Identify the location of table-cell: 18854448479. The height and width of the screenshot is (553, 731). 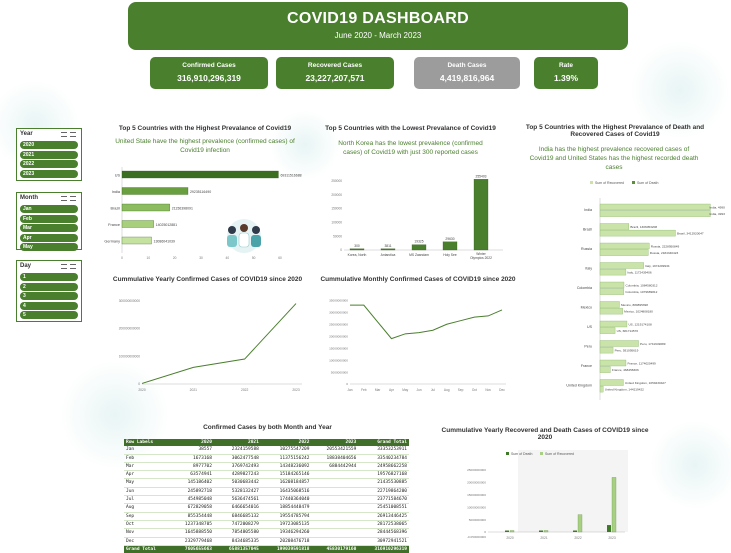
(286, 508).